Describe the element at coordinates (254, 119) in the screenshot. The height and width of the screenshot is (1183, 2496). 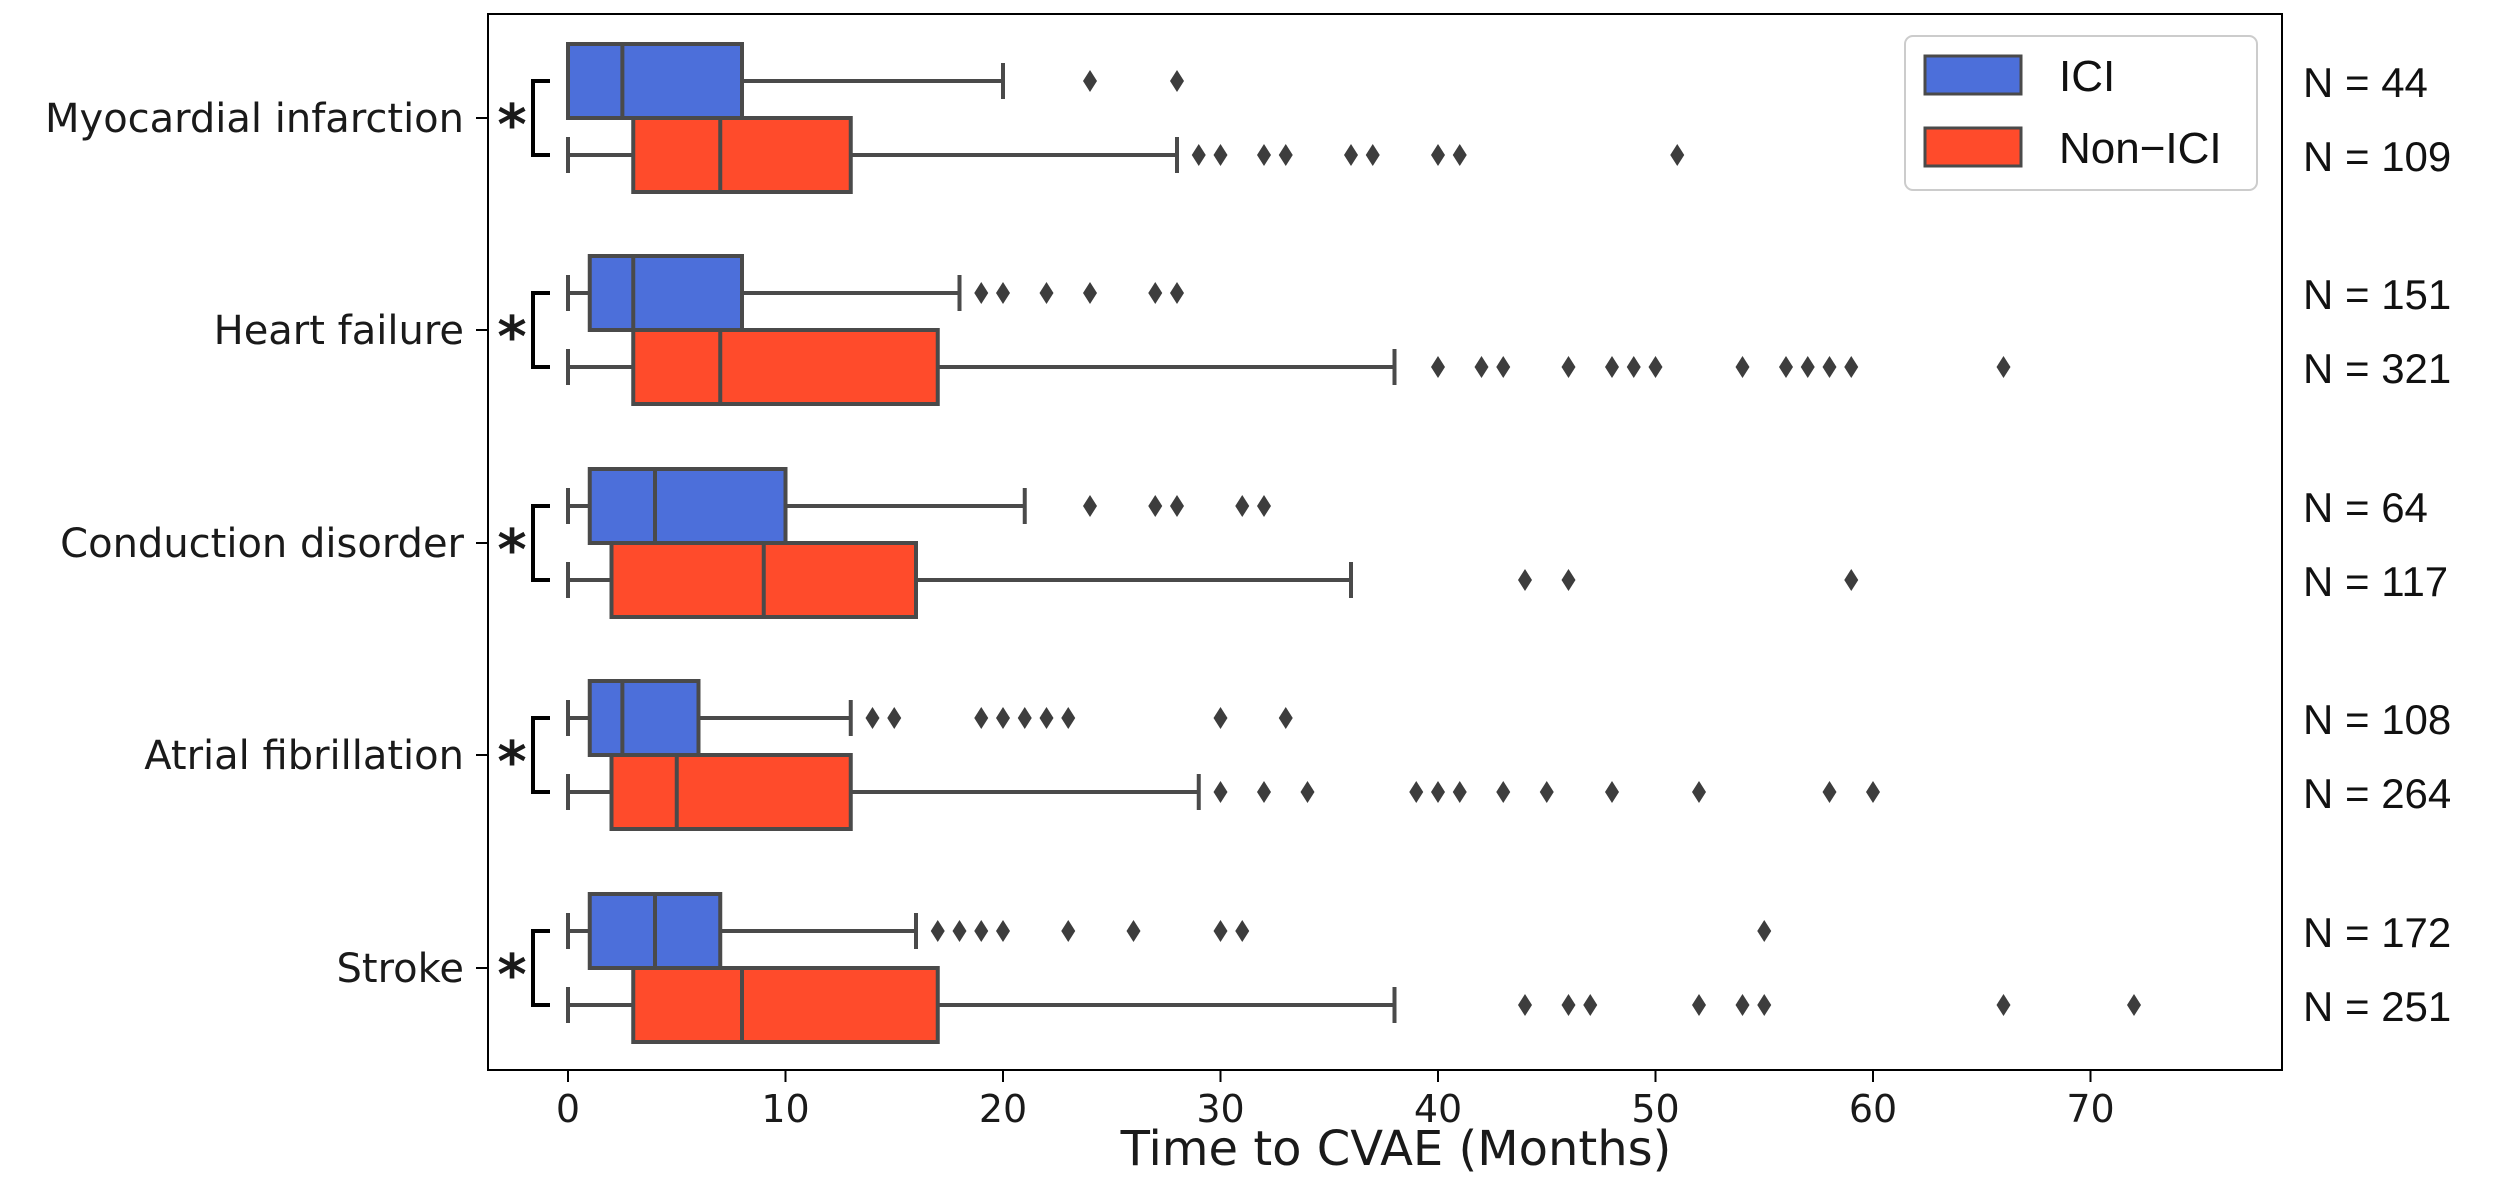
I see `category-label: Myocardial infarction` at that location.